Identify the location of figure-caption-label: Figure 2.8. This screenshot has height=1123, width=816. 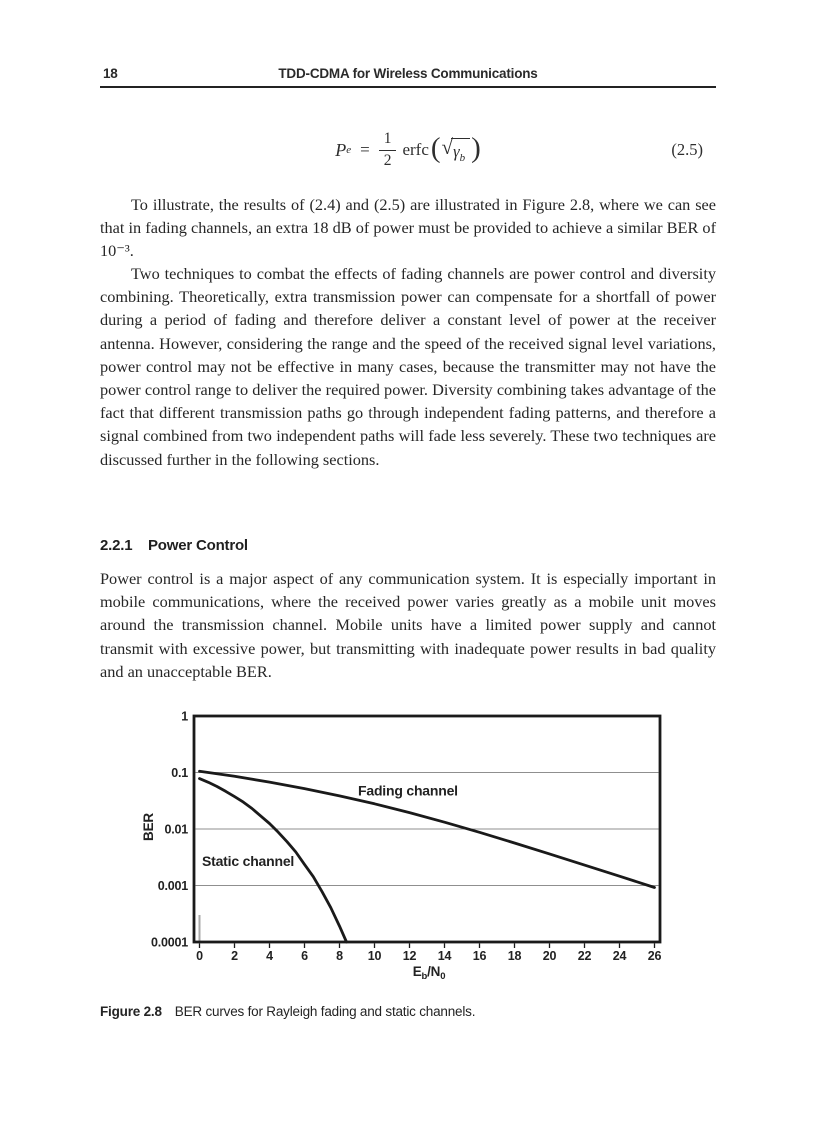
(131, 1011).